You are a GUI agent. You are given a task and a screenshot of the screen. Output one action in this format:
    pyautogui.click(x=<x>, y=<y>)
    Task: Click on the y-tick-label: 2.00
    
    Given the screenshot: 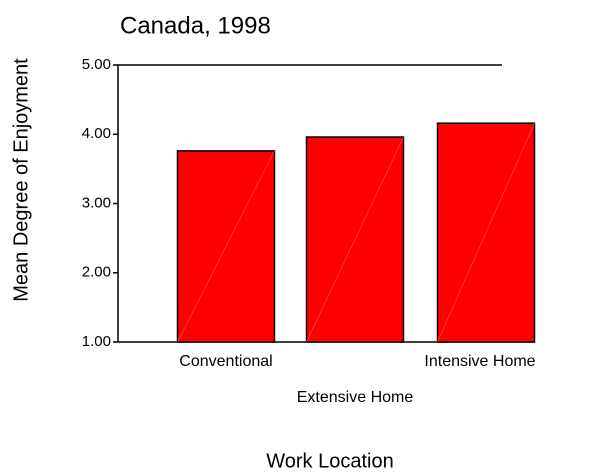 What is the action you would take?
    pyautogui.click(x=96, y=272)
    